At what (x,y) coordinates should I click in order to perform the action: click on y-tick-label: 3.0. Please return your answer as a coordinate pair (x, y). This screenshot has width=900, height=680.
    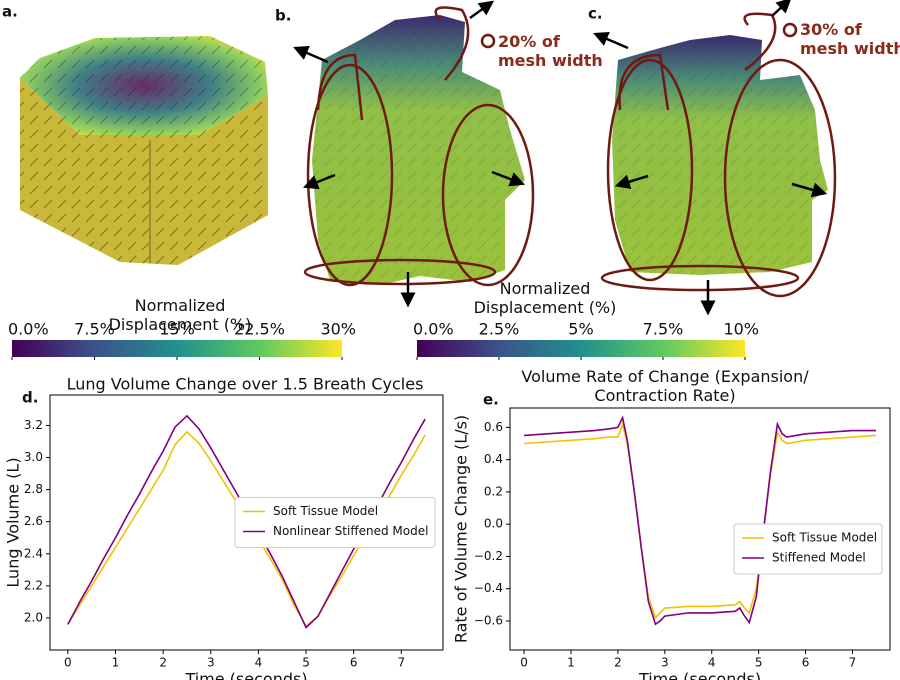
    Looking at the image, I should click on (33, 457).